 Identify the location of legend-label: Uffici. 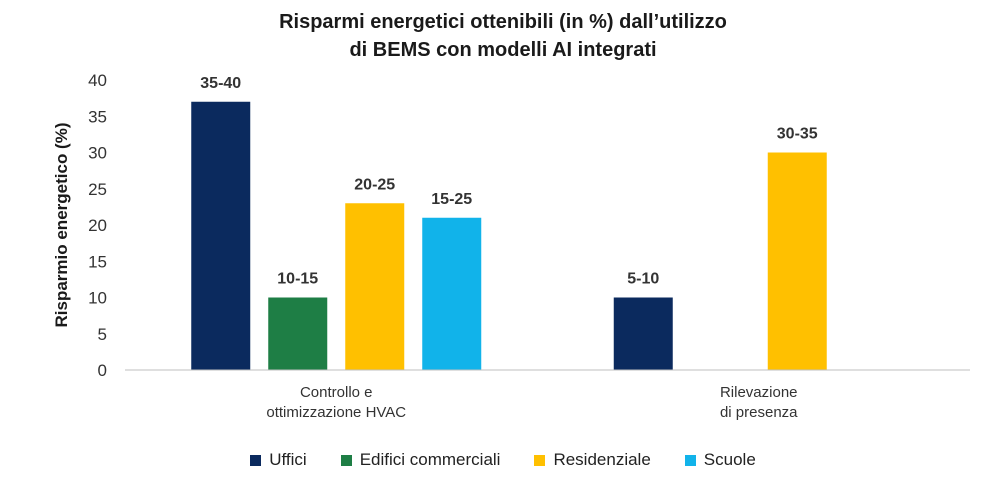
(288, 459).